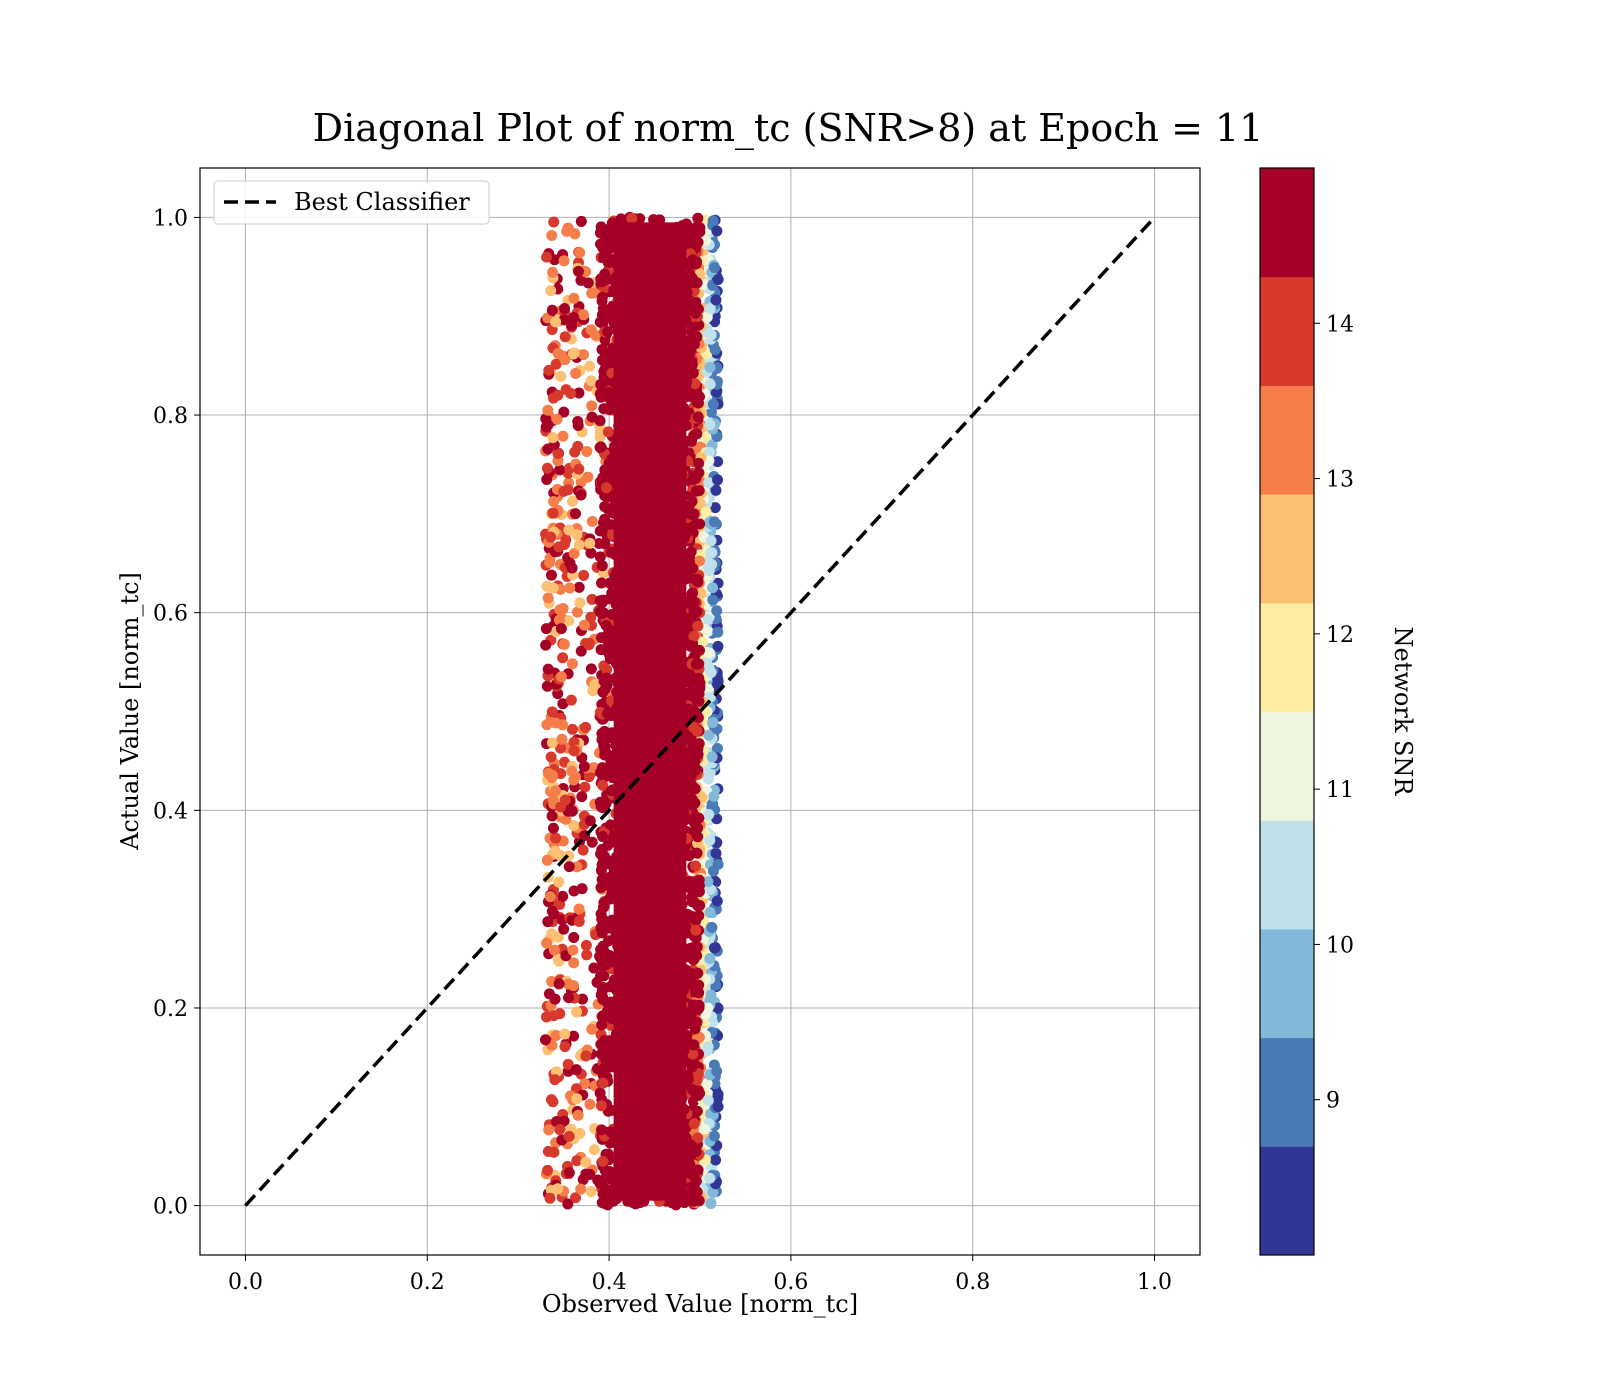 This screenshot has width=1600, height=1400. I want to click on y-axis-label: Actual Value [norm_tc], so click(130, 711).